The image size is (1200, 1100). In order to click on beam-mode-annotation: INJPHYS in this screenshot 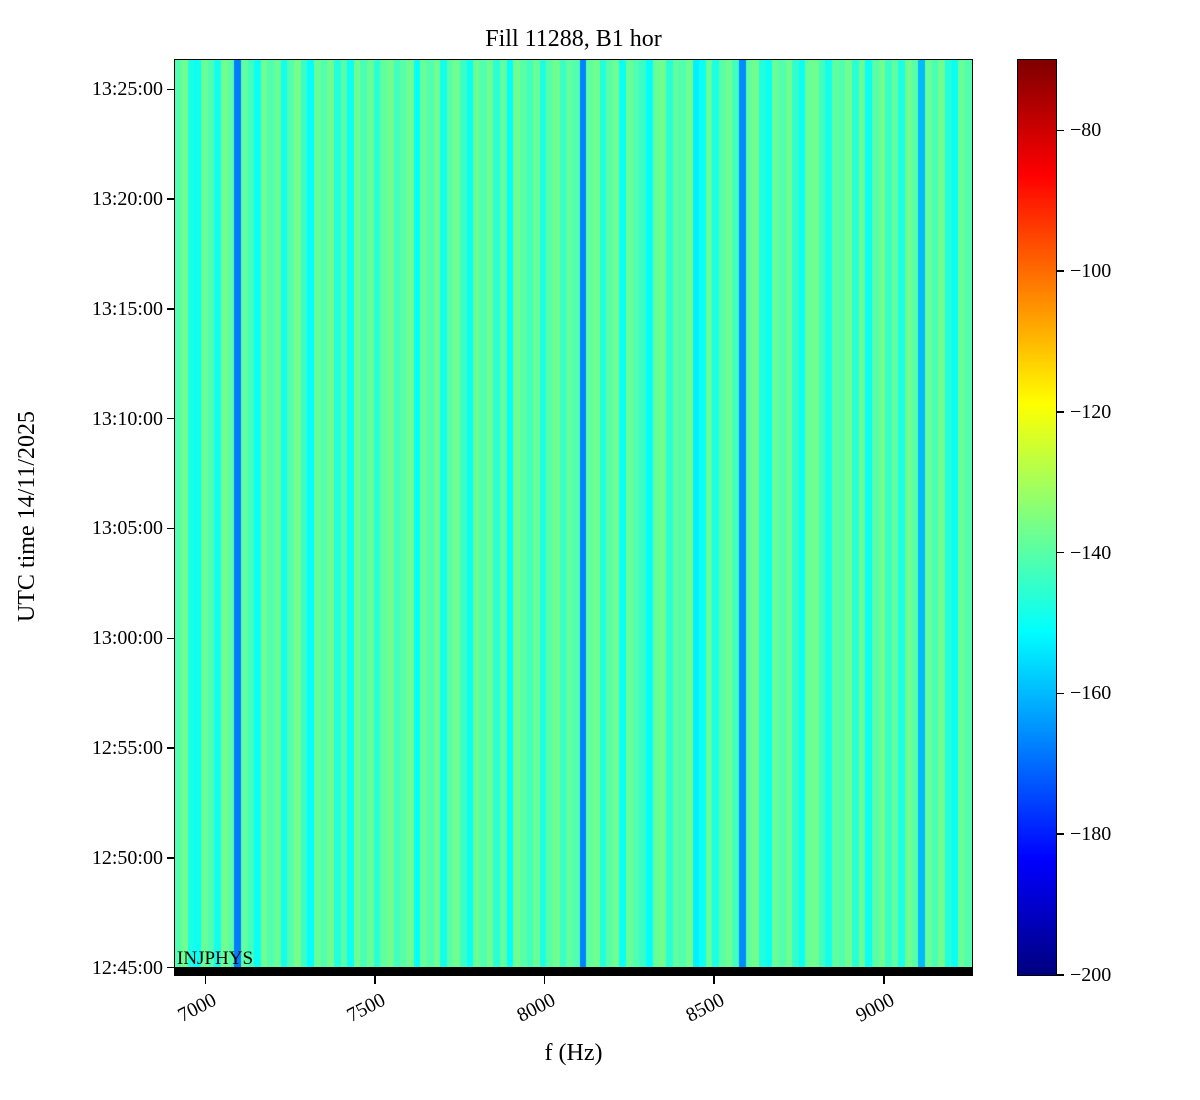, I will do `click(215, 958)`.